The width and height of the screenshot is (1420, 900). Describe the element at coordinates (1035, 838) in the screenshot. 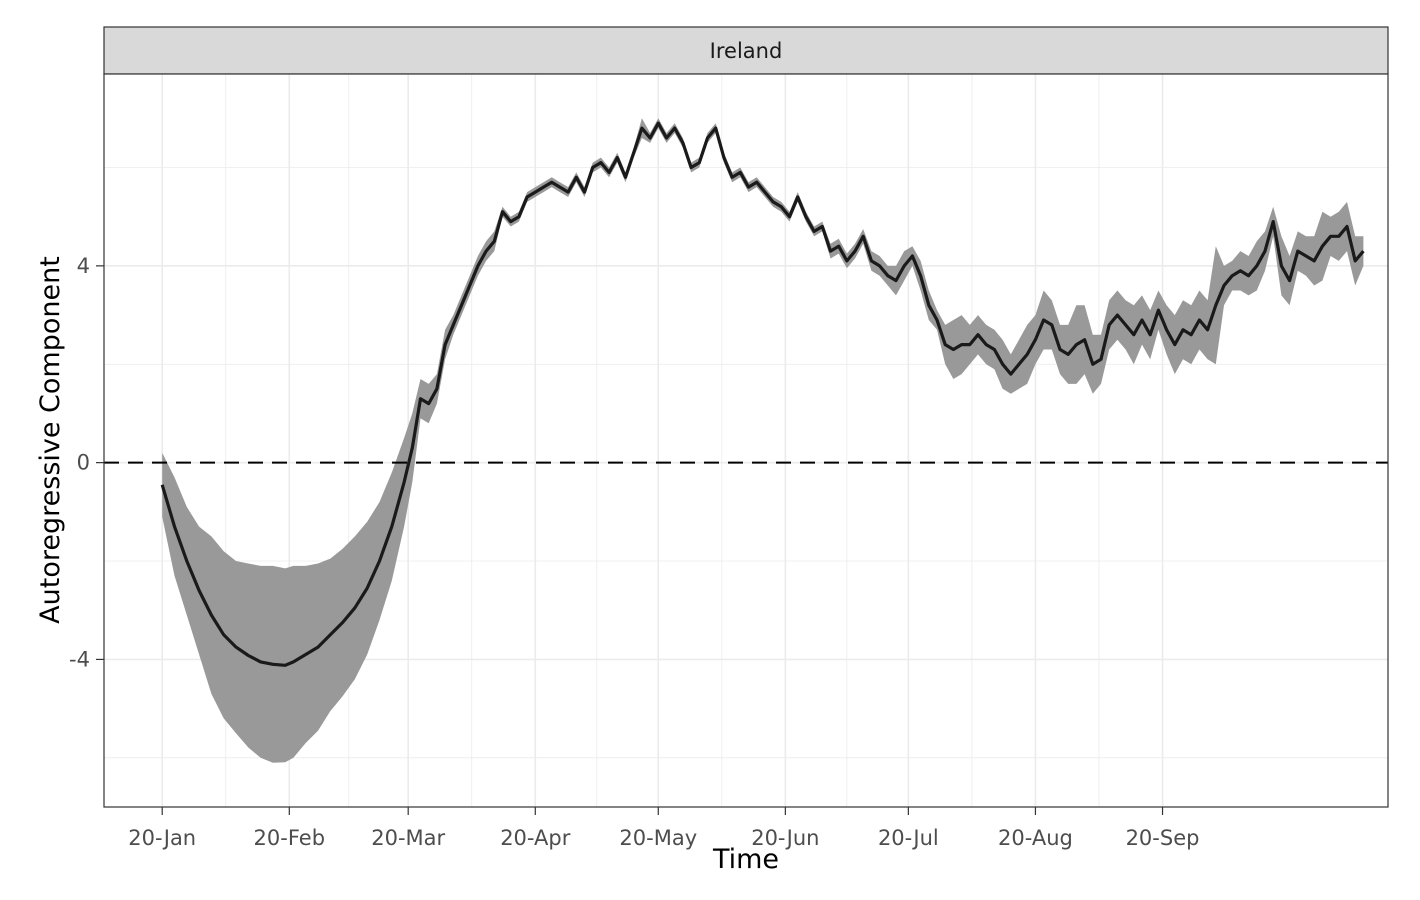

I see `x-tick-label: 20-Aug` at that location.